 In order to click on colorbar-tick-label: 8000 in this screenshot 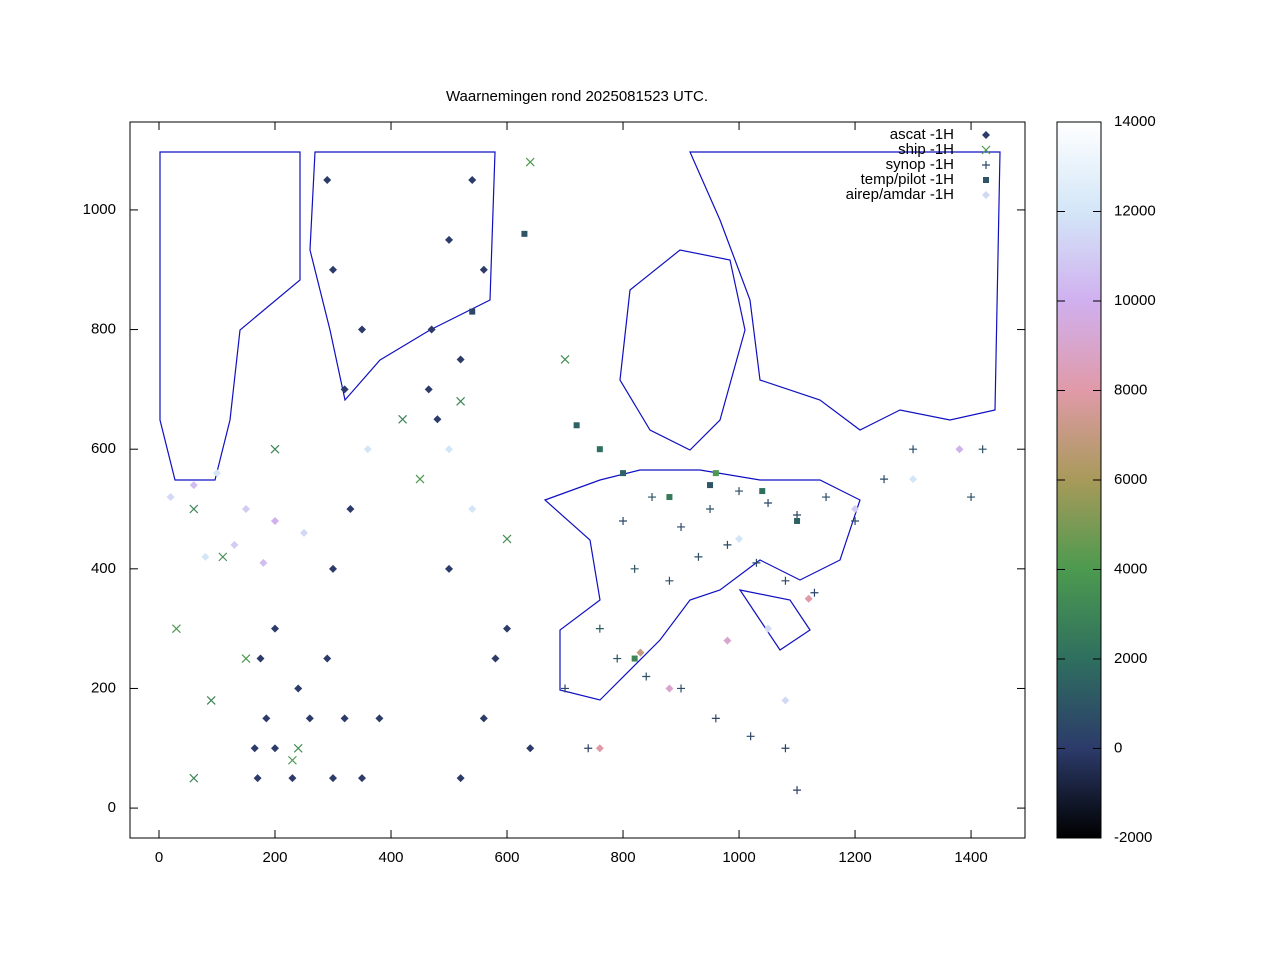, I will do `click(1130, 389)`.